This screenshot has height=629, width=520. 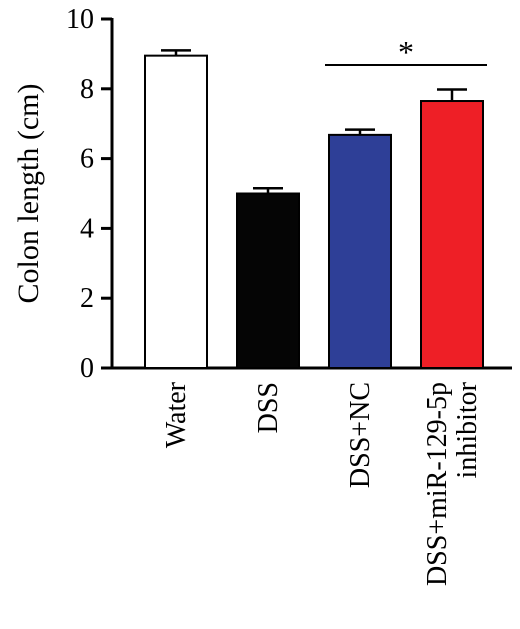 I want to click on error-bars, so click(x=314, y=121).